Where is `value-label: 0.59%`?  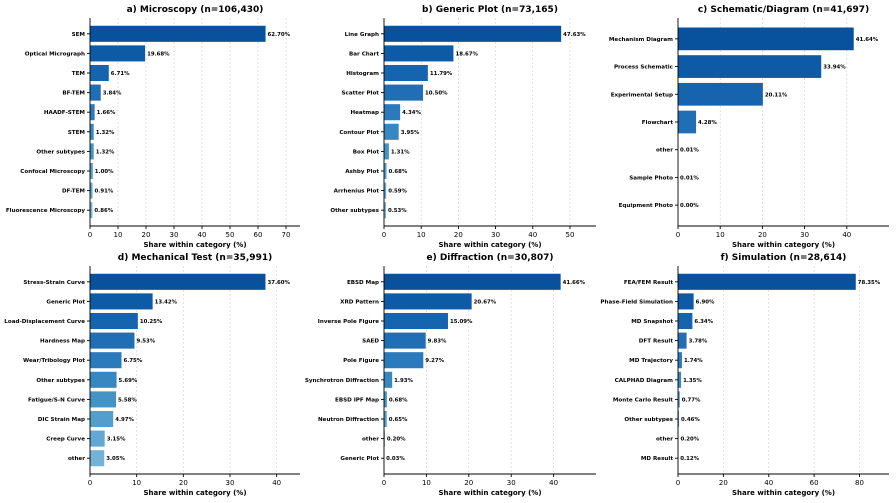 value-label: 0.59% is located at coordinates (397, 192).